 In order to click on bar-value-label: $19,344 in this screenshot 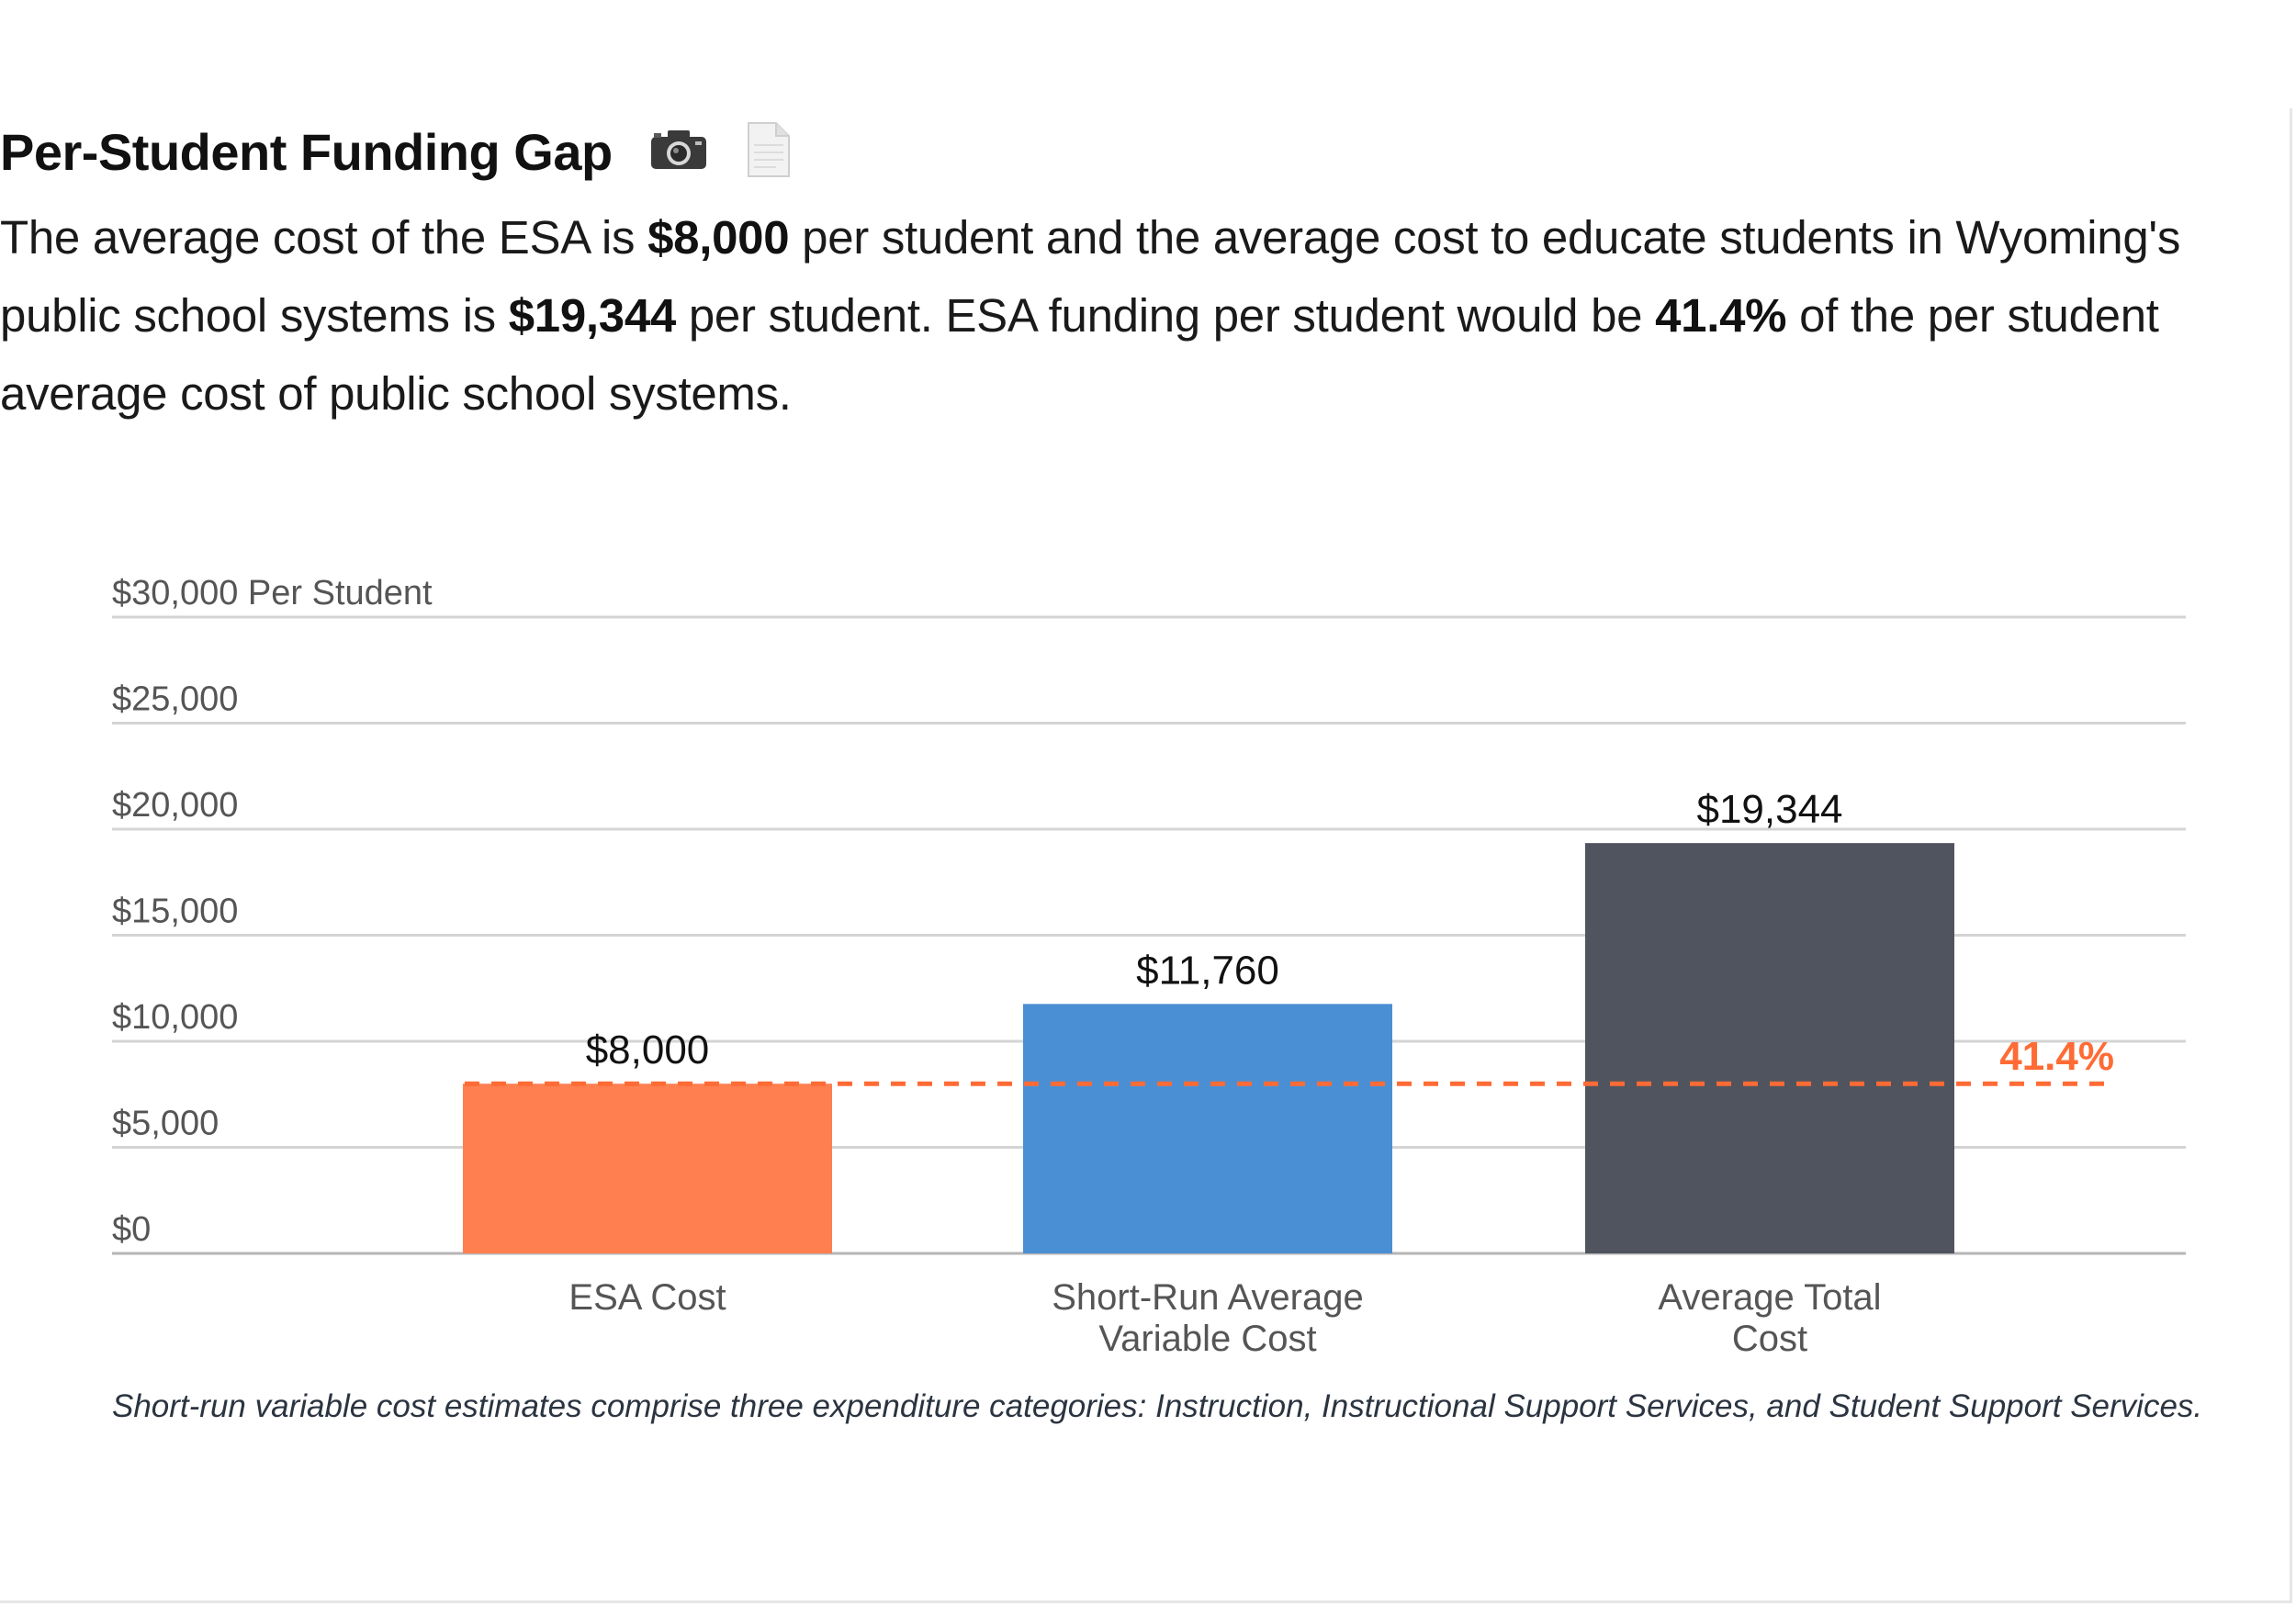, I will do `click(1769, 809)`.